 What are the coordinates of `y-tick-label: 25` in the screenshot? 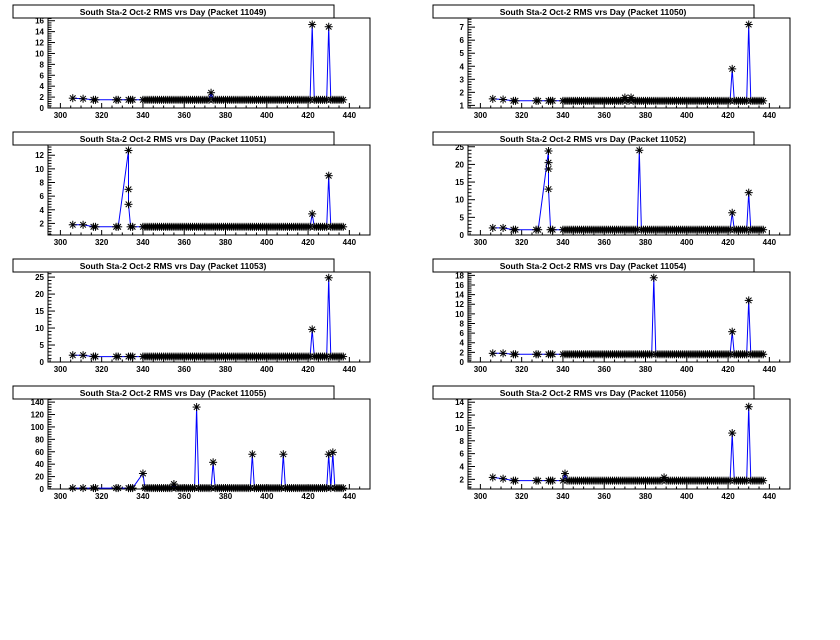 It's located at (39, 277).